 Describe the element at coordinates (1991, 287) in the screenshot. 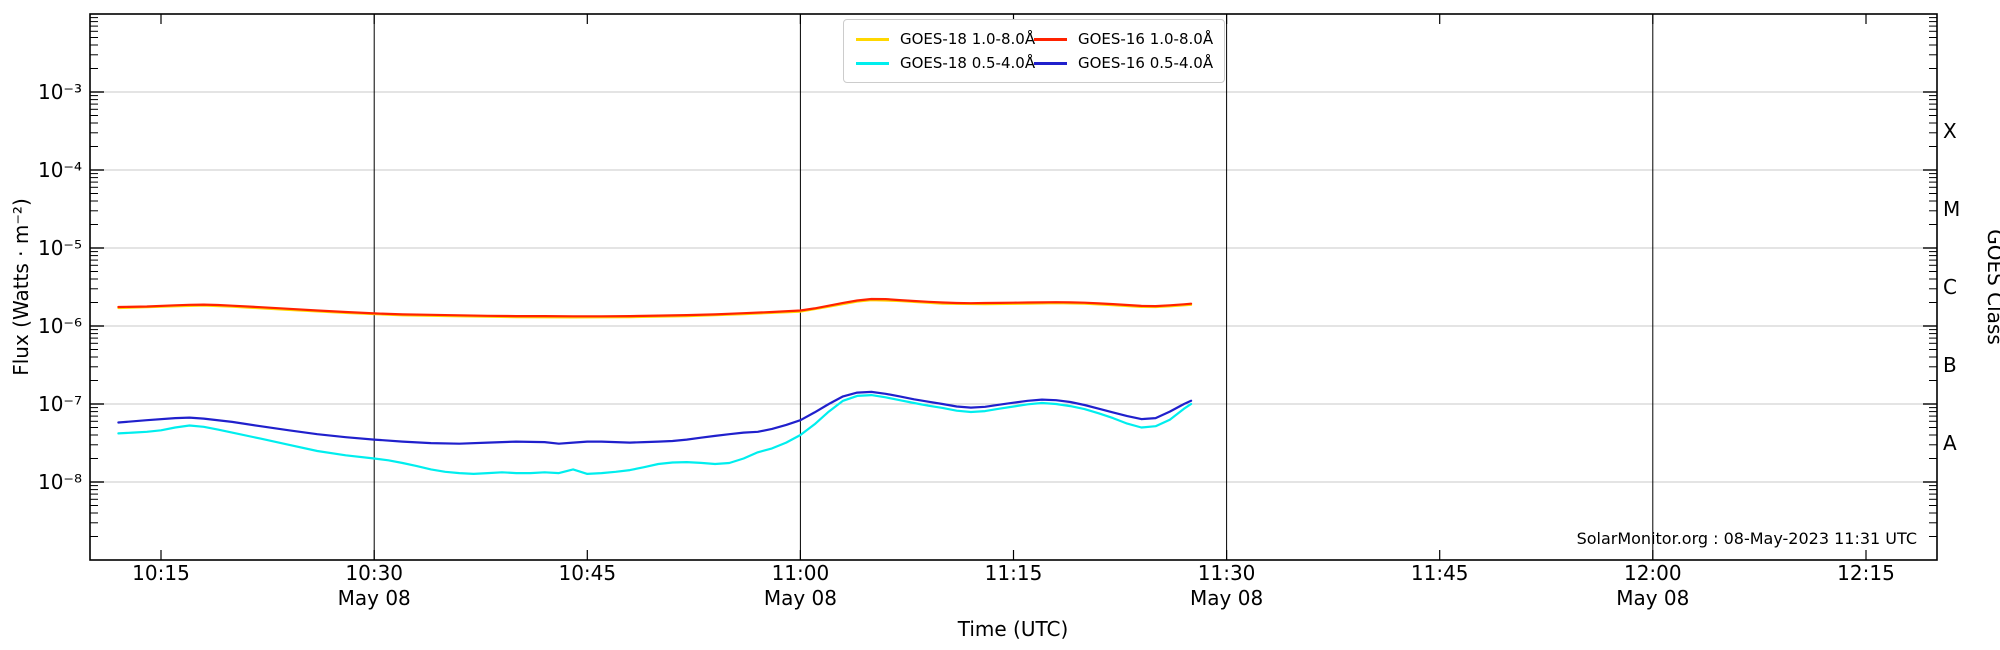

I see `right-axis-title: GOES Class` at that location.